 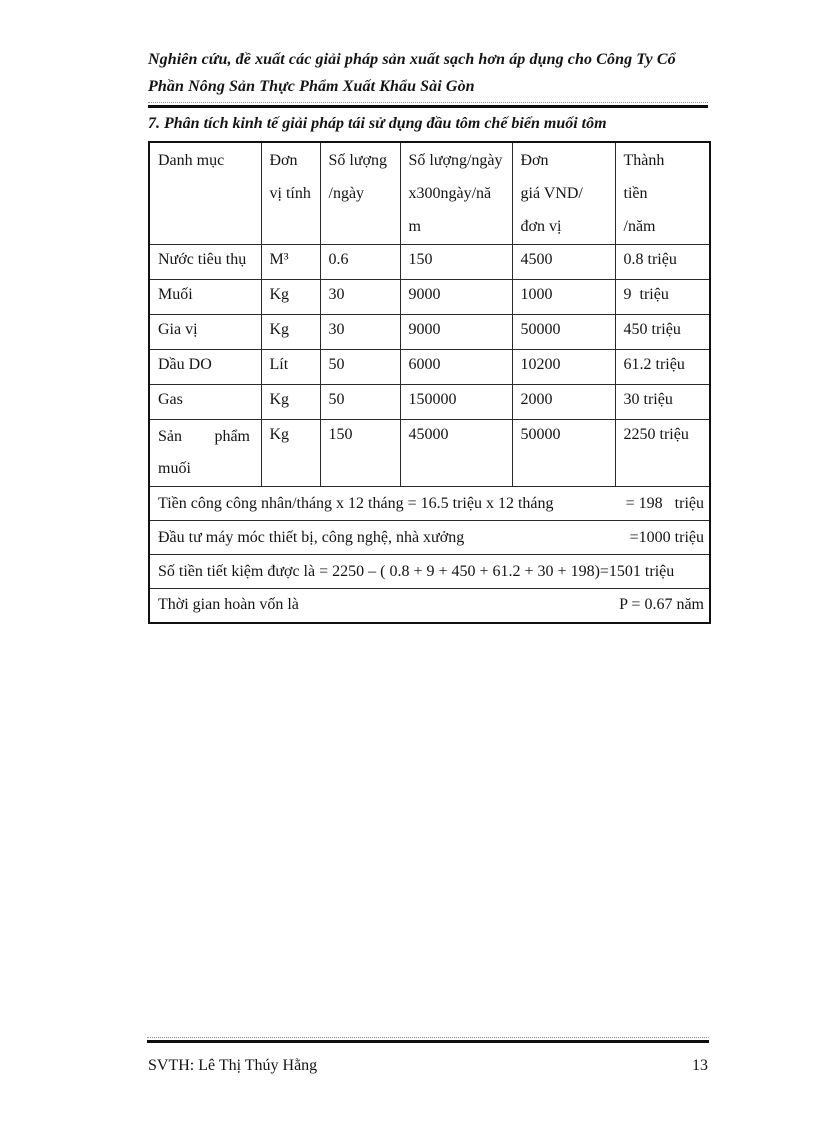 I want to click on page-footer: SVTH: Lê Thị Thúy Hằng 13, so click(x=428, y=1066).